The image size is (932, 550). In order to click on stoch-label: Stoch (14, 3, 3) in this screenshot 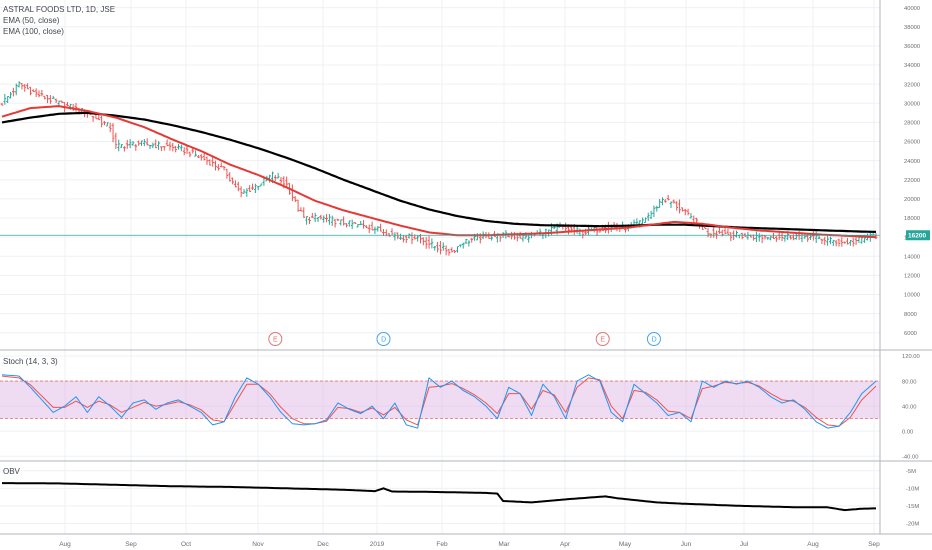, I will do `click(30, 361)`.